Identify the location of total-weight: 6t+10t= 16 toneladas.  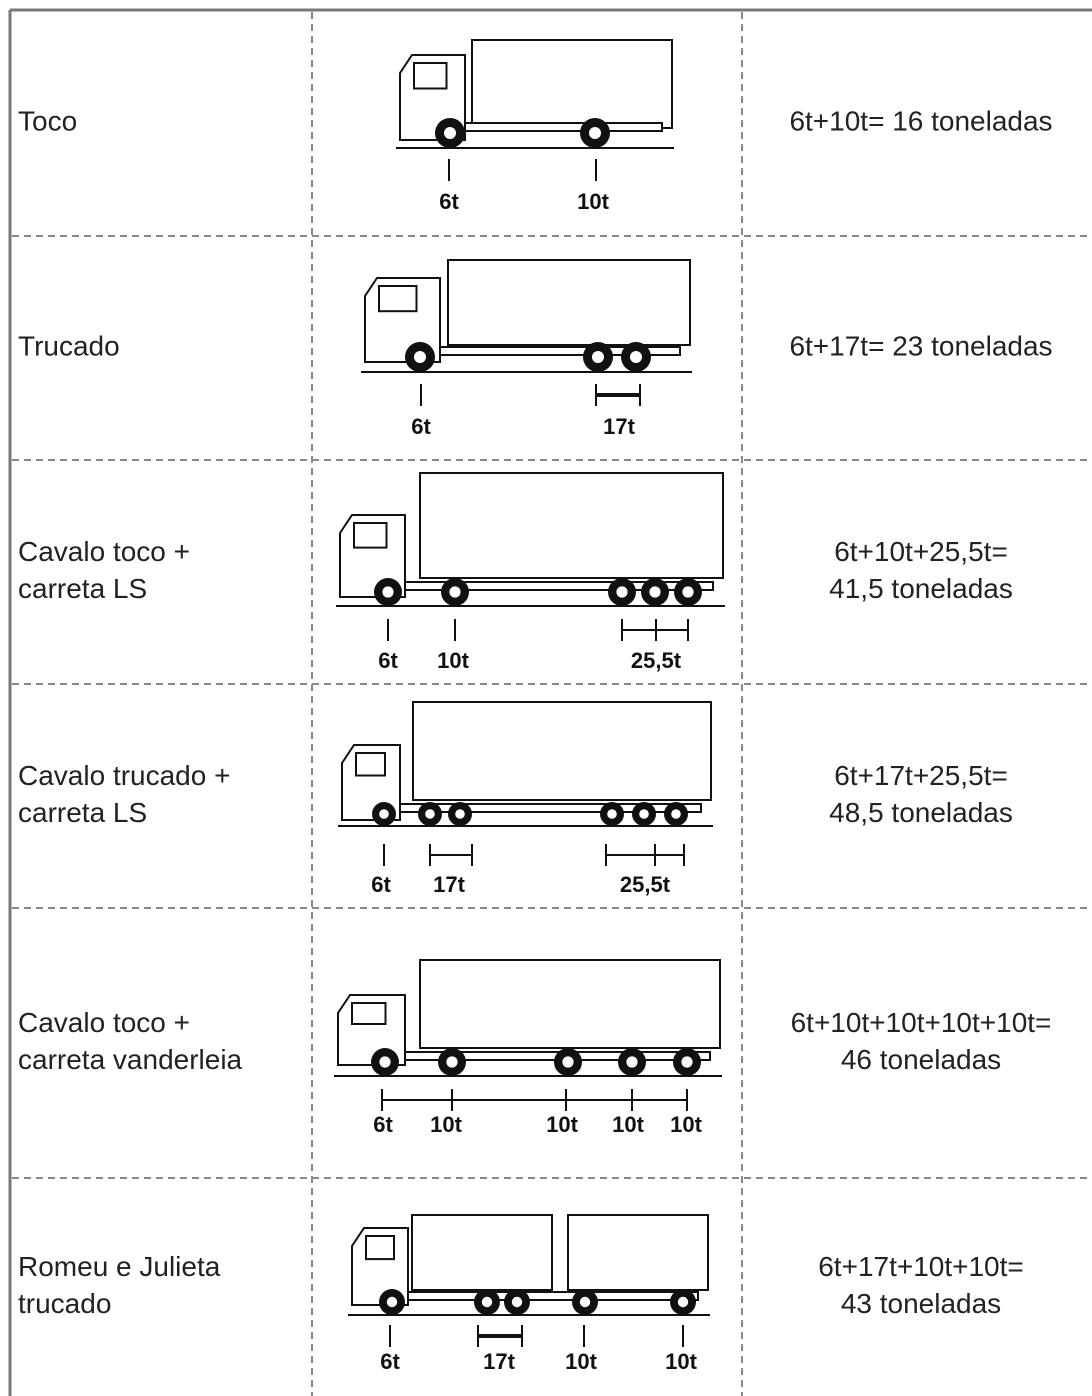
(920, 120).